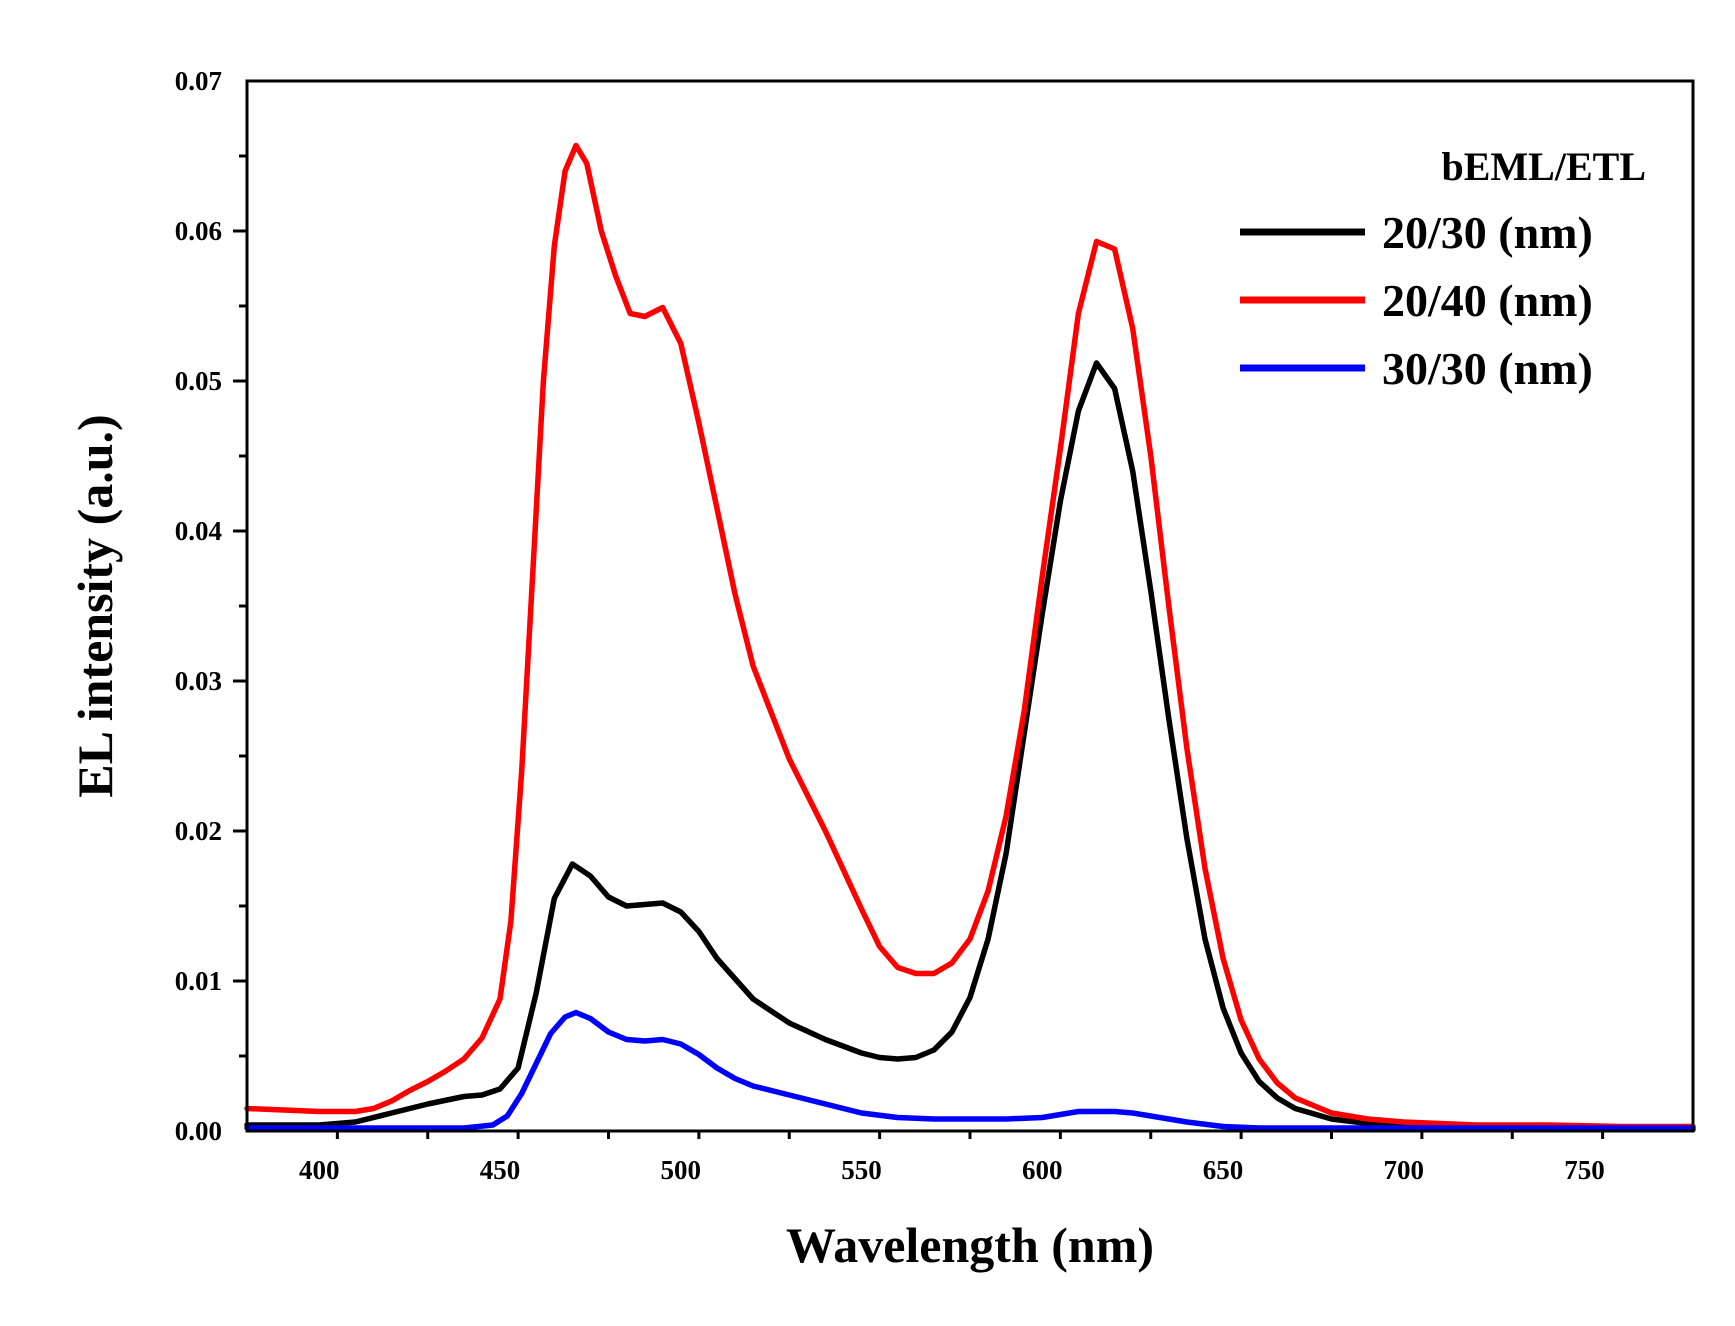  I want to click on x-tick-label: 550, so click(861, 1170).